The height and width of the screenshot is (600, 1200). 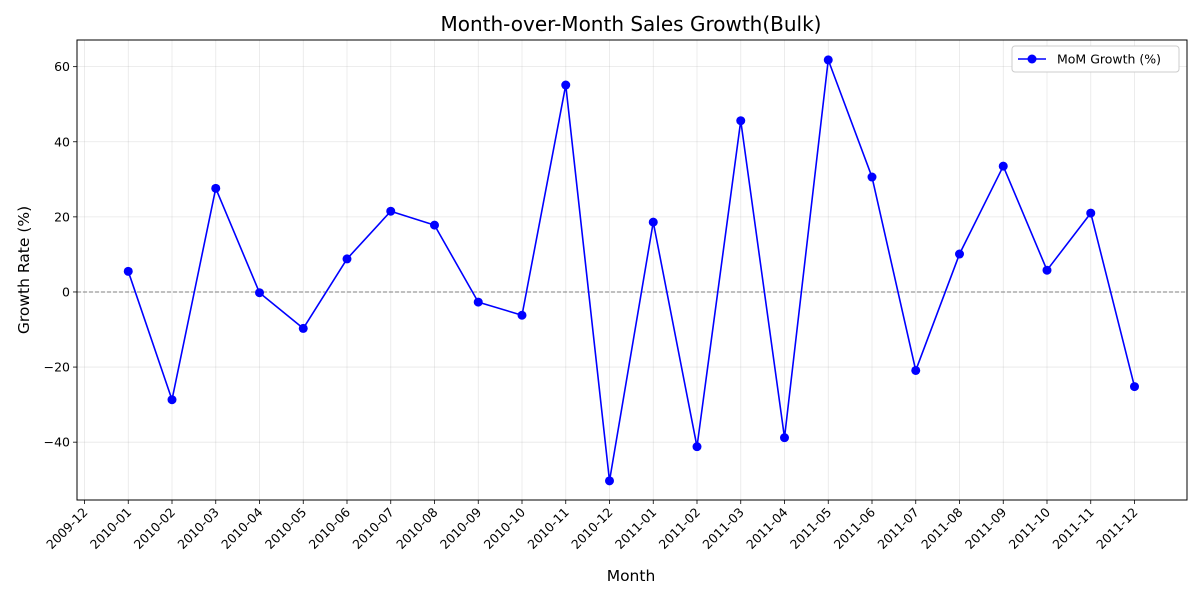 I want to click on x-axis-label: Month, so click(x=631, y=576).